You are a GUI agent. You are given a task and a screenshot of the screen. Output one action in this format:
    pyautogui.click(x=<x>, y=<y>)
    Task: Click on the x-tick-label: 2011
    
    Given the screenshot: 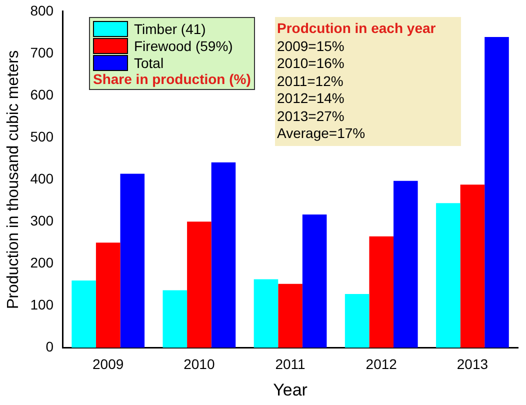 What is the action you would take?
    pyautogui.click(x=290, y=364)
    